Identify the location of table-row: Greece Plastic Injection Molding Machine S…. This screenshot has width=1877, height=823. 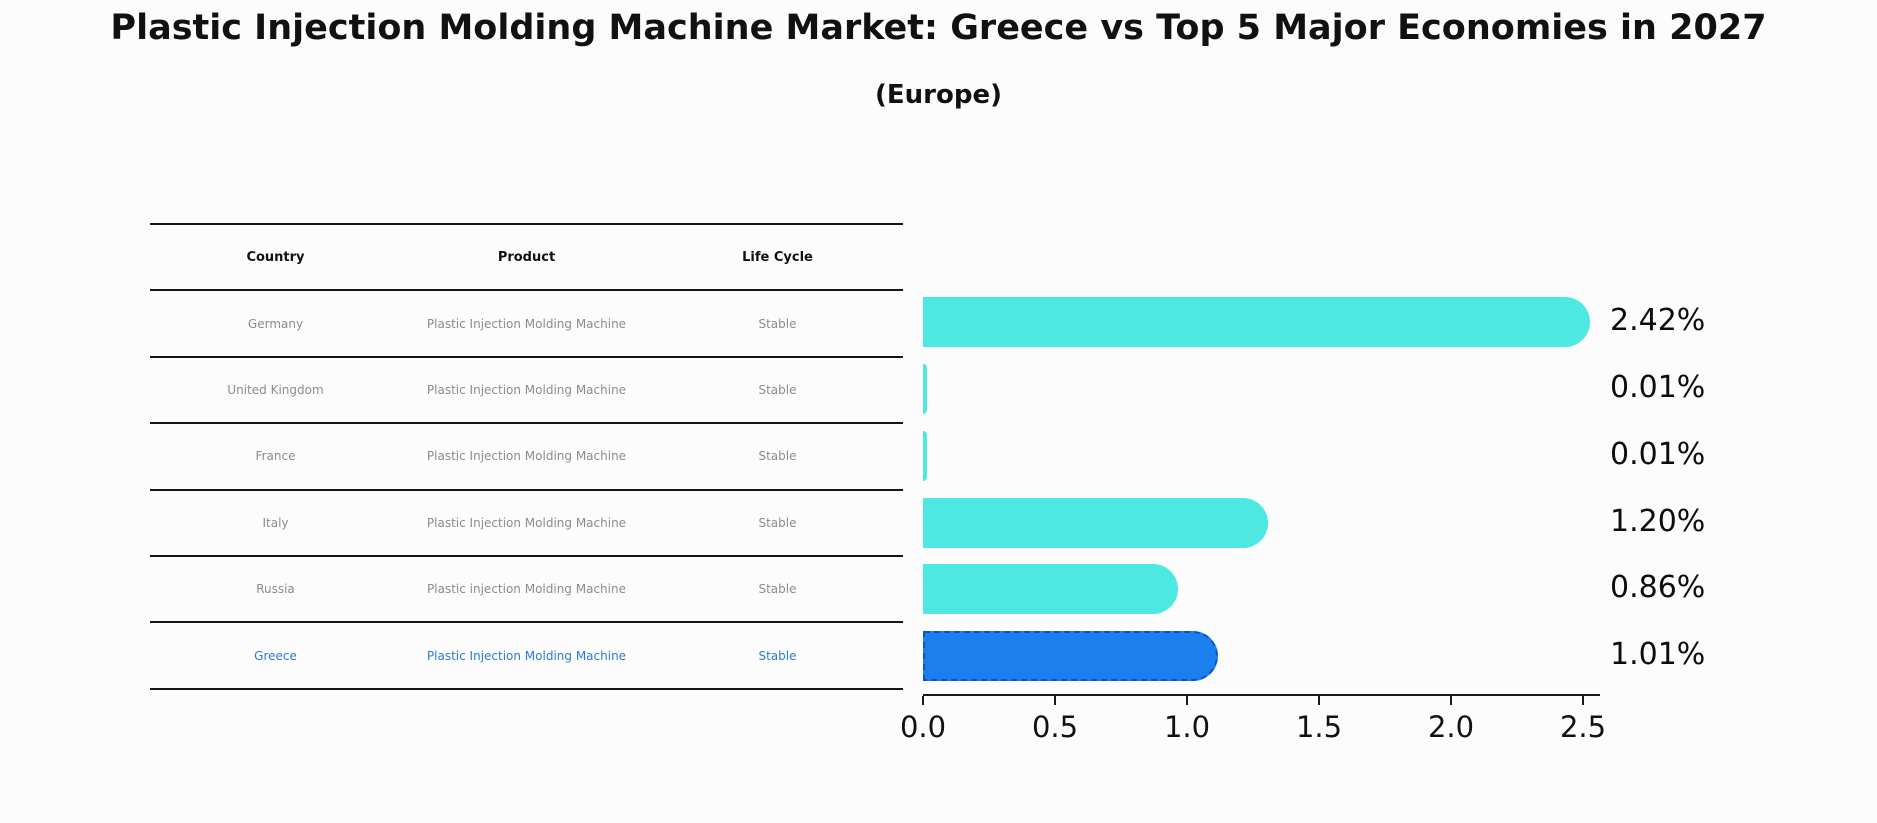
(526, 654).